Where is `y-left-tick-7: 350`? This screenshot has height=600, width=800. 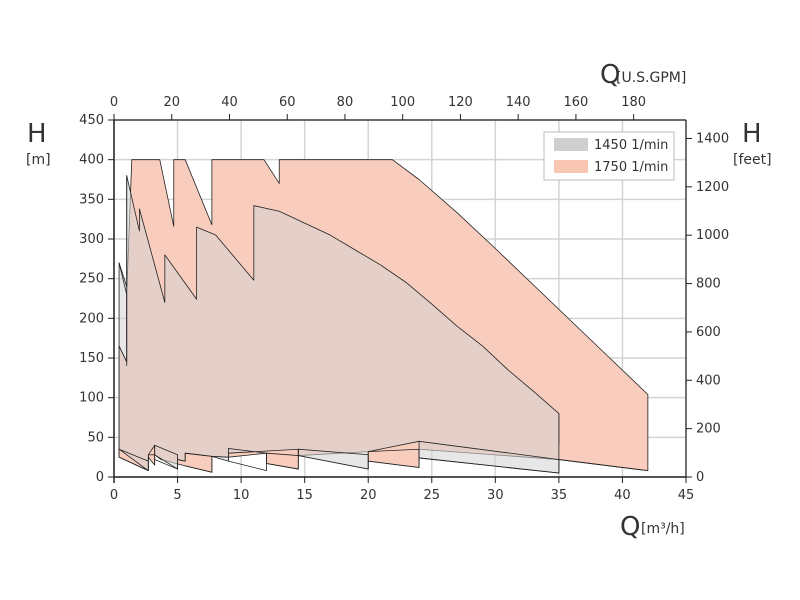 y-left-tick-7: 350 is located at coordinates (91, 199).